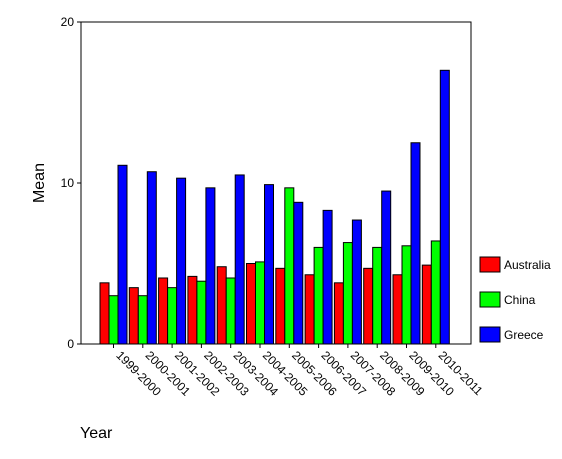 This screenshot has width=562, height=459. Describe the element at coordinates (260, 303) in the screenshot. I see `bar-china-2004-2005` at that location.